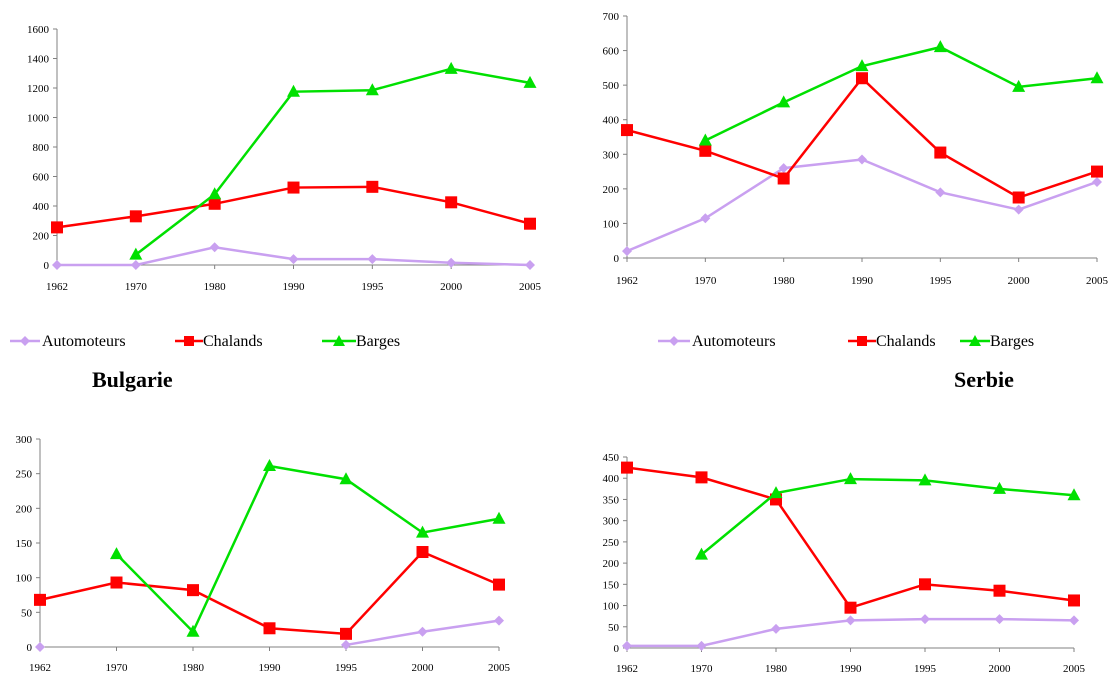 Image resolution: width=1111 pixels, height=678 pixels. Describe the element at coordinates (132, 379) in the screenshot. I see `country-title-bulgarie: Bulgarie` at that location.